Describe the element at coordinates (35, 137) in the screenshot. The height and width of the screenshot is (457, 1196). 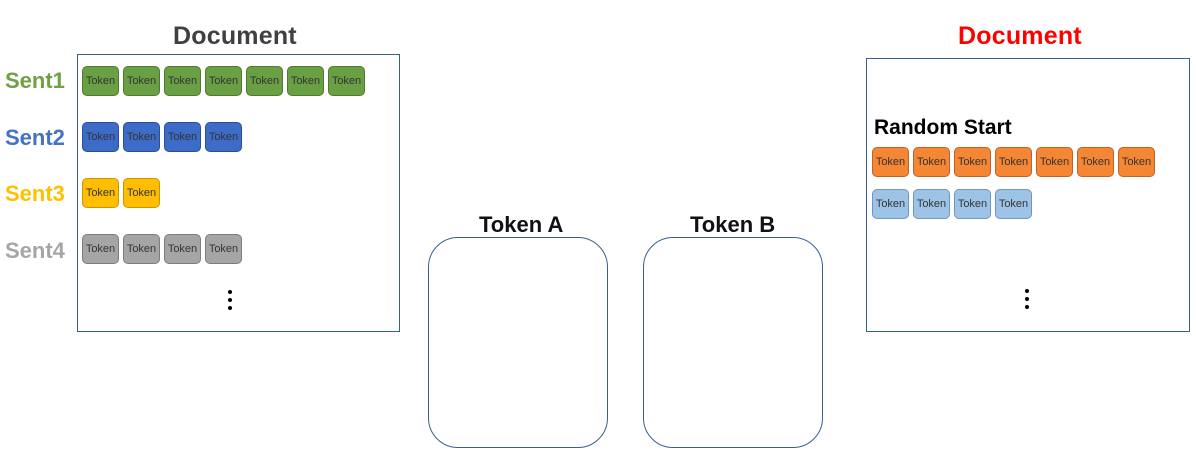
I see `sent2-label: Sent2` at that location.